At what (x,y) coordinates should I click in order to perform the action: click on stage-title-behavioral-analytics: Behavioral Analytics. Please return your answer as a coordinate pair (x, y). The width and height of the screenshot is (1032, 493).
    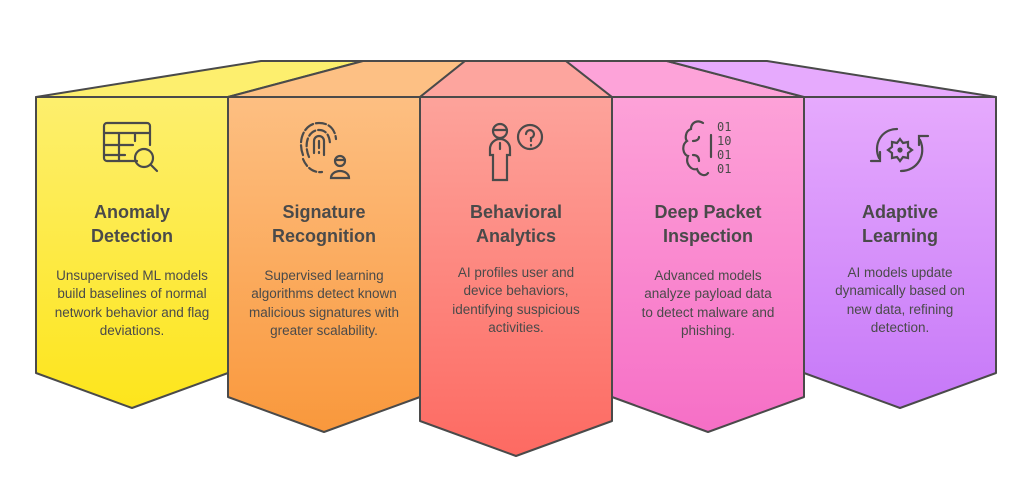
    Looking at the image, I should click on (516, 224).